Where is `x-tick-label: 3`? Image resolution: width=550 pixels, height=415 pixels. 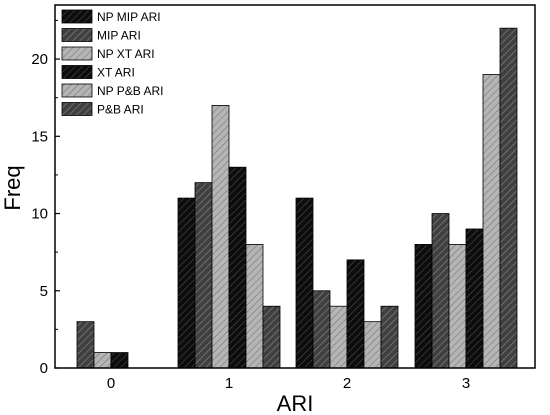
x-tick-label: 3 is located at coordinates (466, 383).